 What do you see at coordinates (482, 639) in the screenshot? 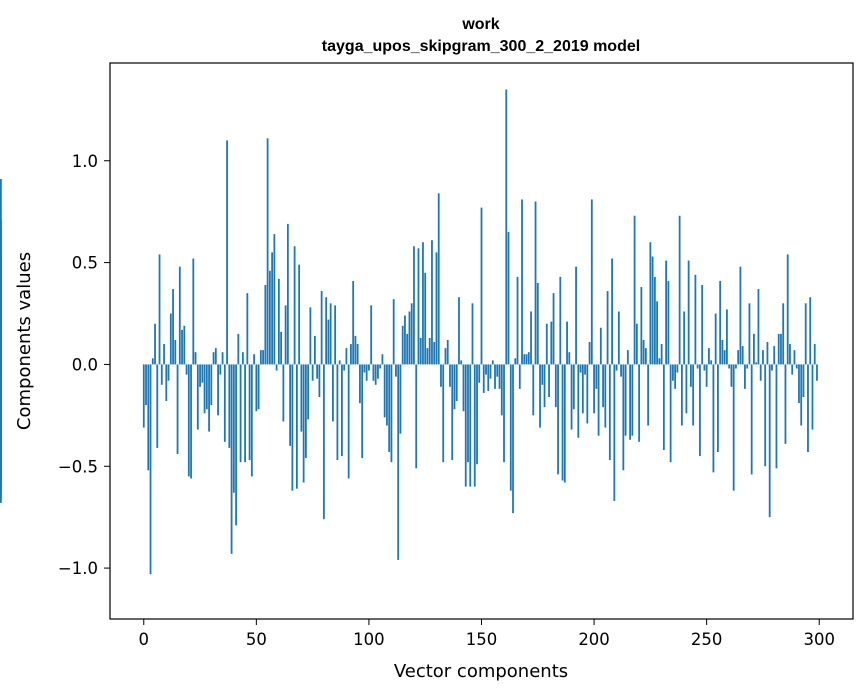
I see `x-tick-label: 150` at bounding box center [482, 639].